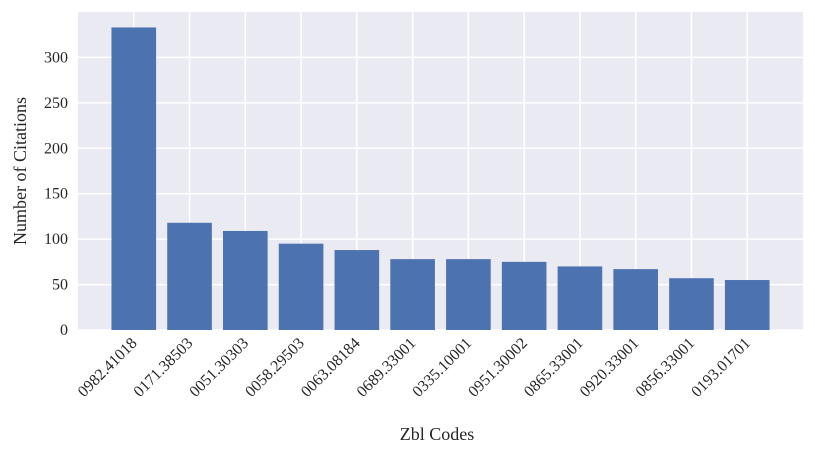  I want to click on y-tick-label: 100, so click(56, 239).